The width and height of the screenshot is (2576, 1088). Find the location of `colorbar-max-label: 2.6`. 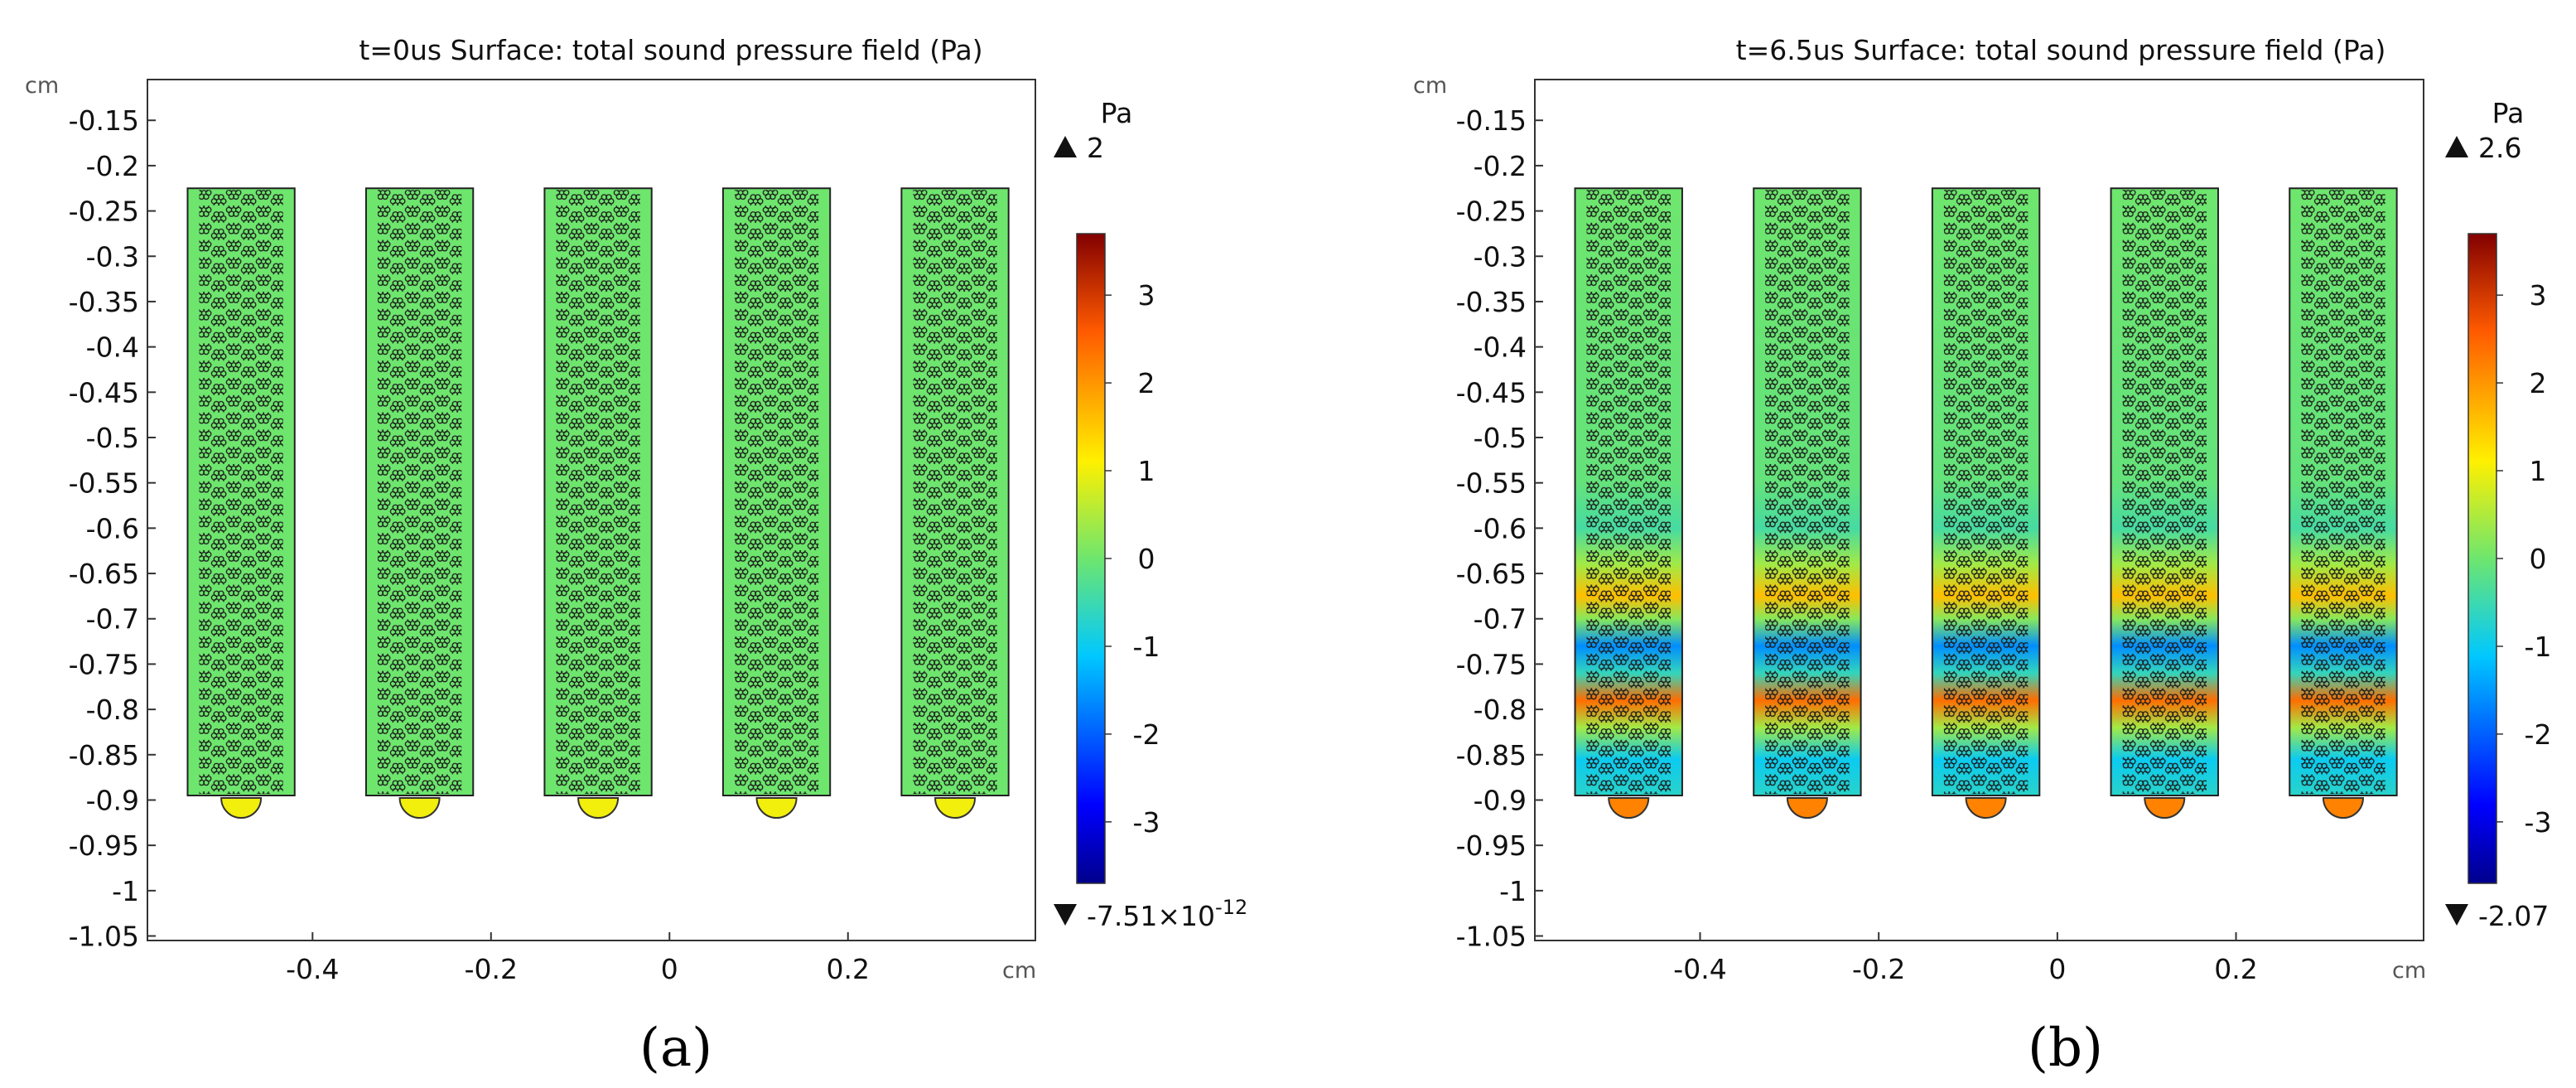

colorbar-max-label: 2.6 is located at coordinates (2499, 148).